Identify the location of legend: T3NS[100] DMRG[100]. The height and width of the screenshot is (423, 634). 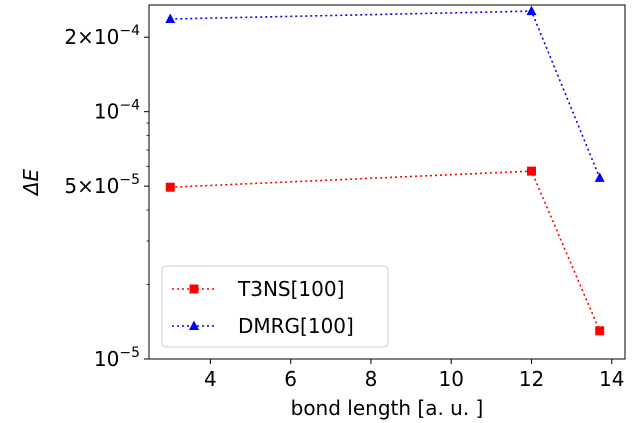
(275, 306).